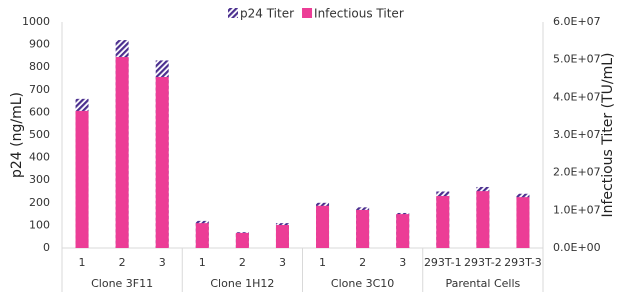  Describe the element at coordinates (39, 89) in the screenshot. I see `y-tick-label: 700` at that location.